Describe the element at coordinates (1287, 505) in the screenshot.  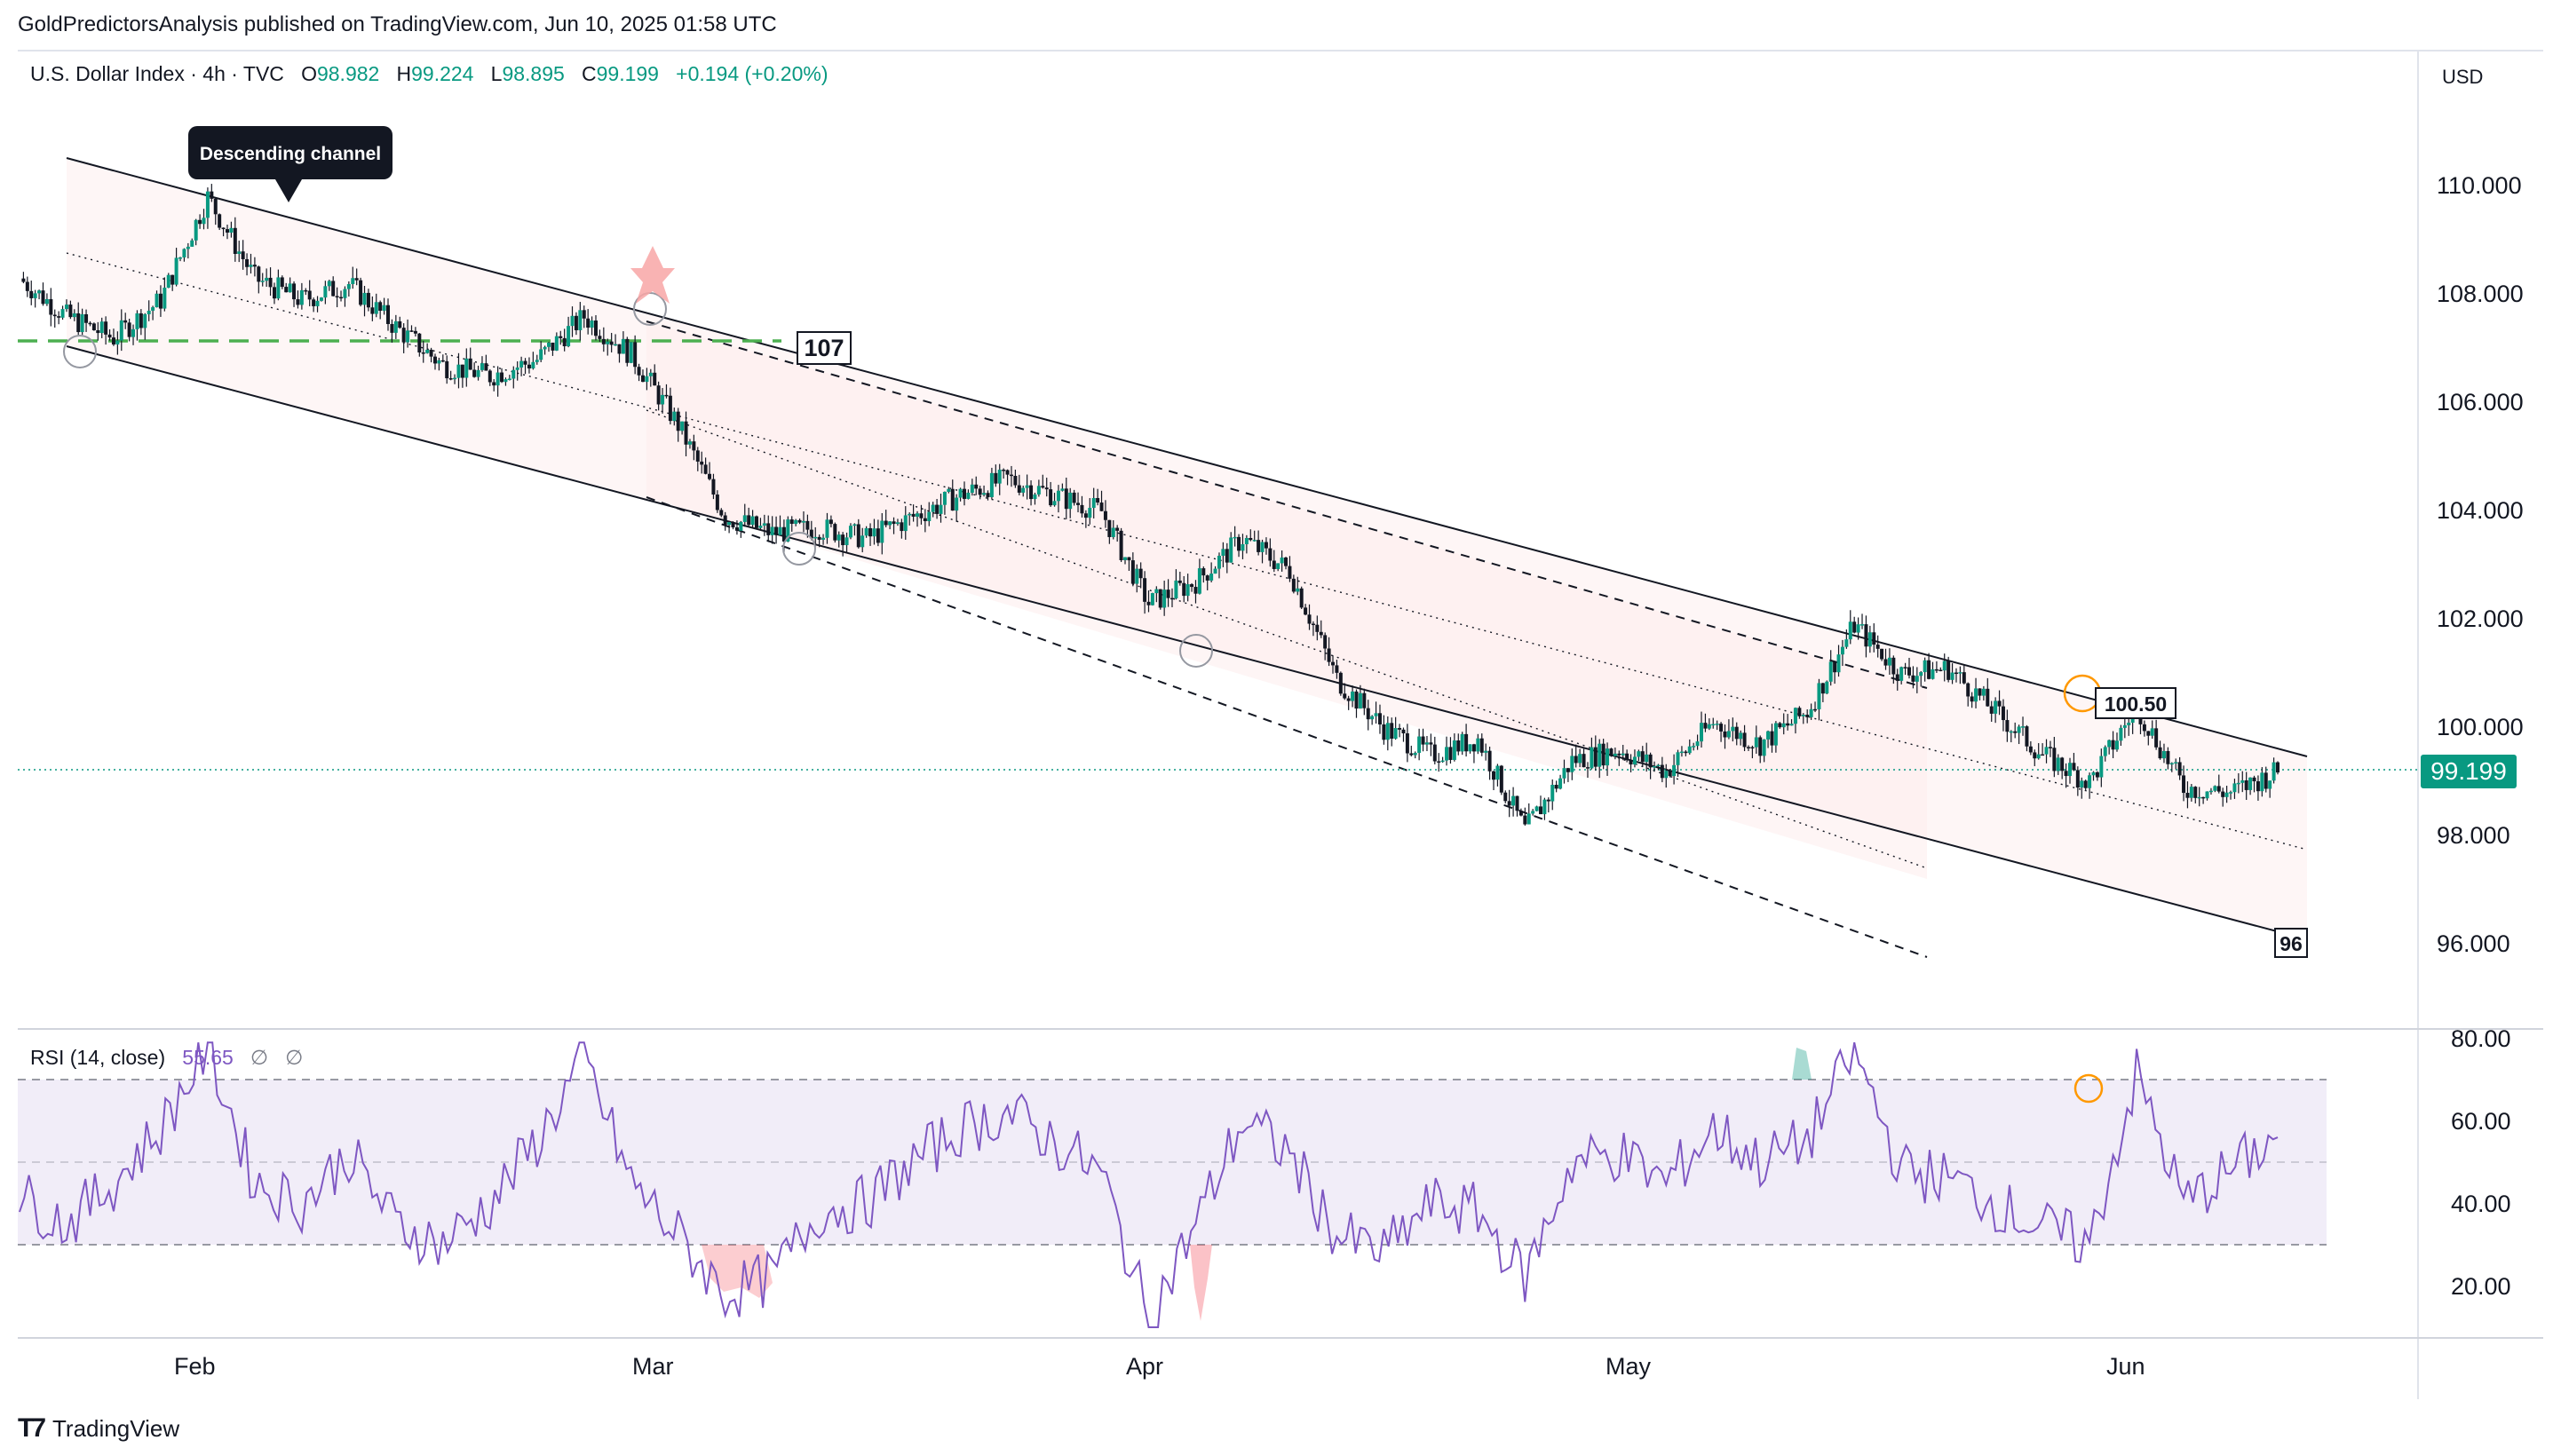
I see `inner-channel-upper` at that location.